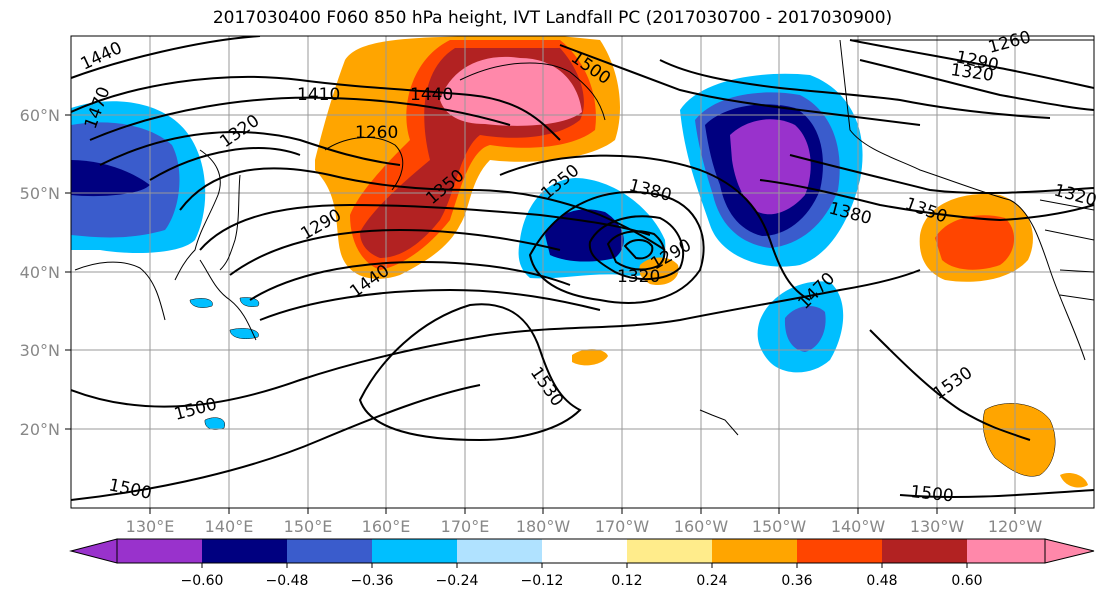  What do you see at coordinates (881, 581) in the screenshot?
I see `colorbar-label: 0.48` at bounding box center [881, 581].